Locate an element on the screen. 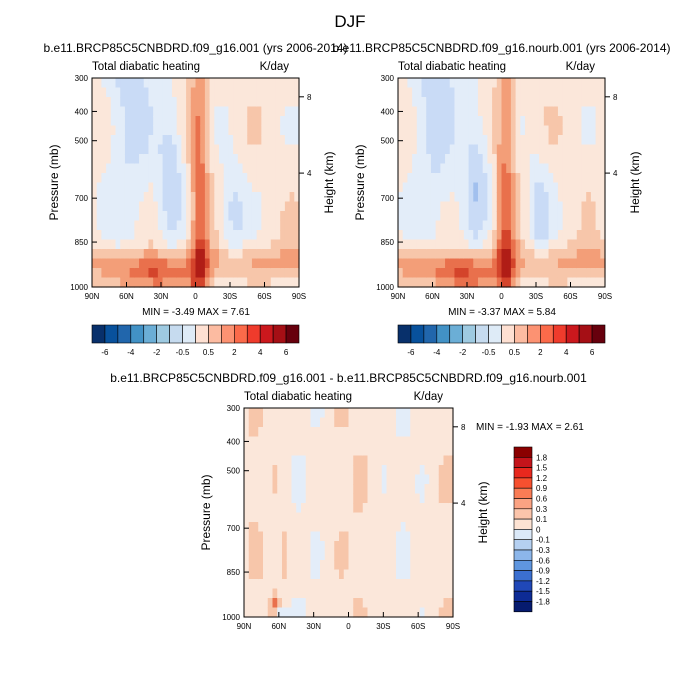 The height and width of the screenshot is (700, 700). colorbar-label: 0.9 is located at coordinates (542, 488).